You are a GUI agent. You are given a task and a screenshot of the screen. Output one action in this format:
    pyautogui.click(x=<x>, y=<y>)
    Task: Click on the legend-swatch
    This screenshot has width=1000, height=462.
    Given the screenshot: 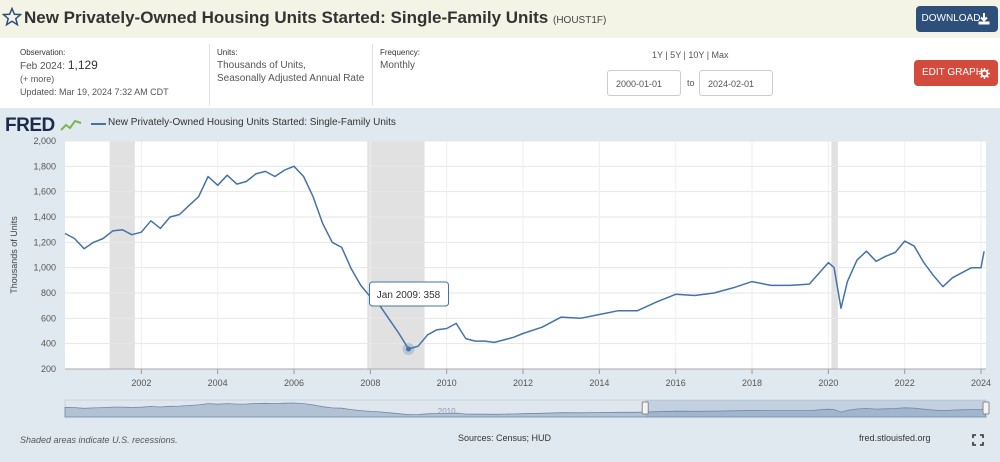 What is the action you would take?
    pyautogui.click(x=98, y=124)
    